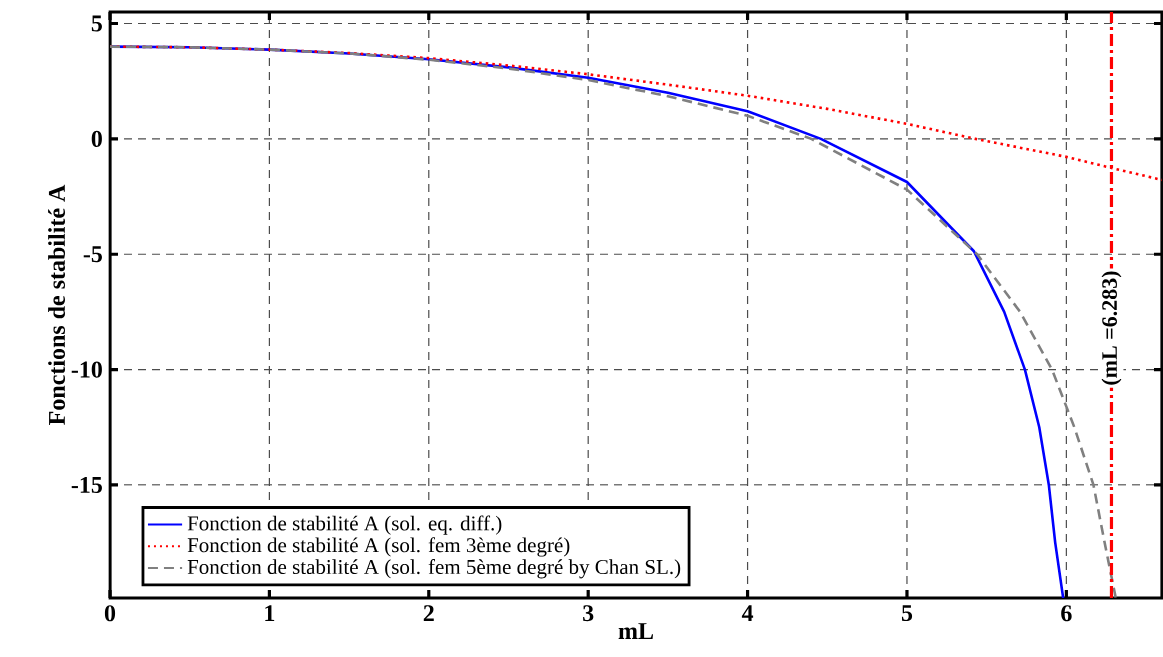 The width and height of the screenshot is (1163, 657). What do you see at coordinates (86, 369) in the screenshot?
I see `y-tick-label: -10` at bounding box center [86, 369].